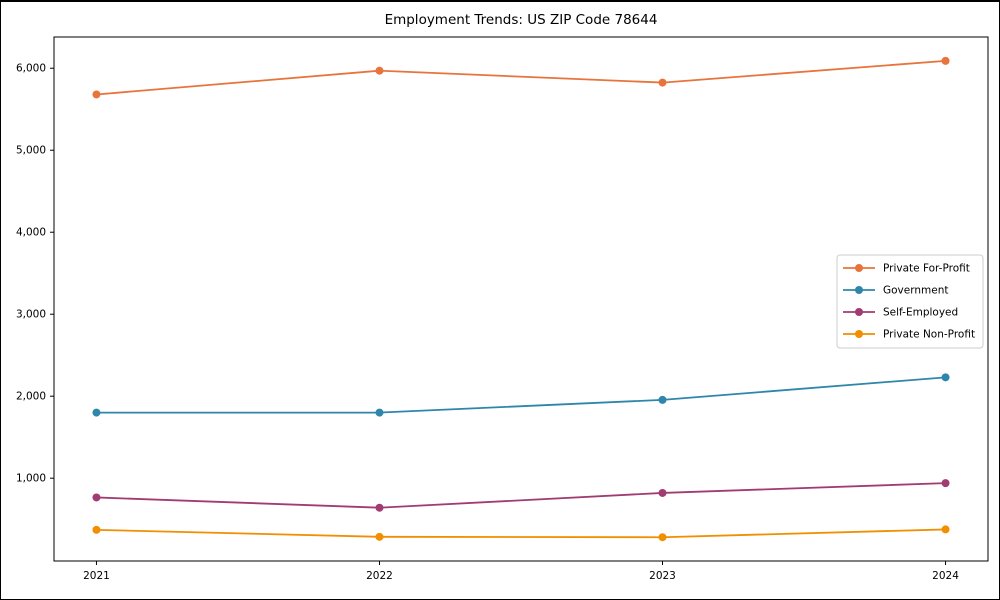 The width and height of the screenshot is (1000, 600). What do you see at coordinates (379, 576) in the screenshot?
I see `x-tick-label: 2022` at bounding box center [379, 576].